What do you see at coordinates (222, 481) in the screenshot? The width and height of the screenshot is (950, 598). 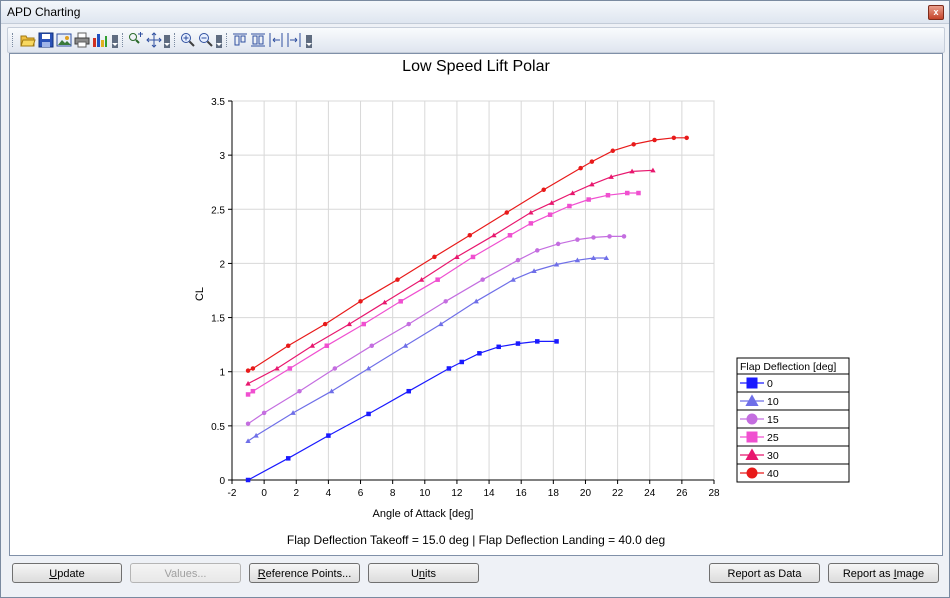 I see `y-tick-label: 0` at bounding box center [222, 481].